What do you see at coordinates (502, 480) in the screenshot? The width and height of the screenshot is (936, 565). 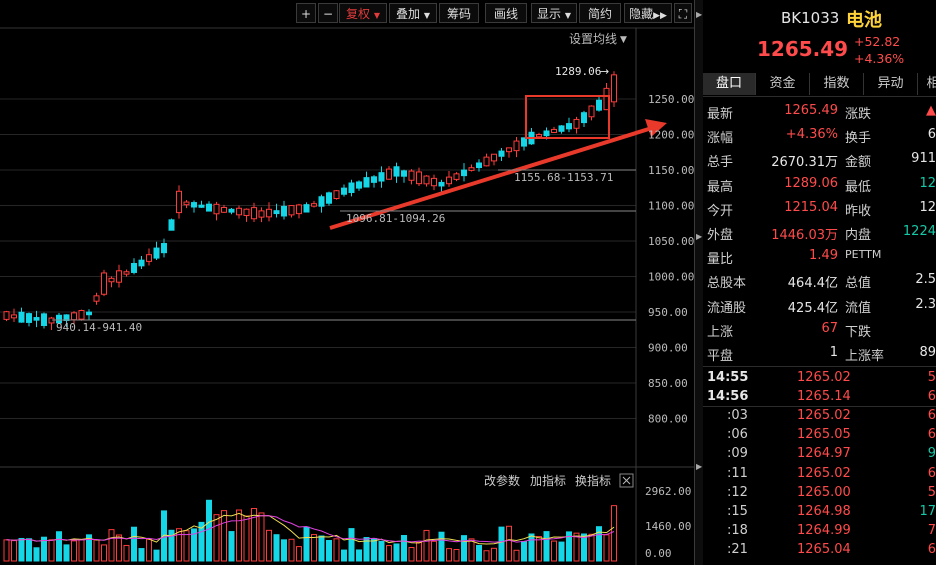 I see `vol-btn-params: 改参数` at bounding box center [502, 480].